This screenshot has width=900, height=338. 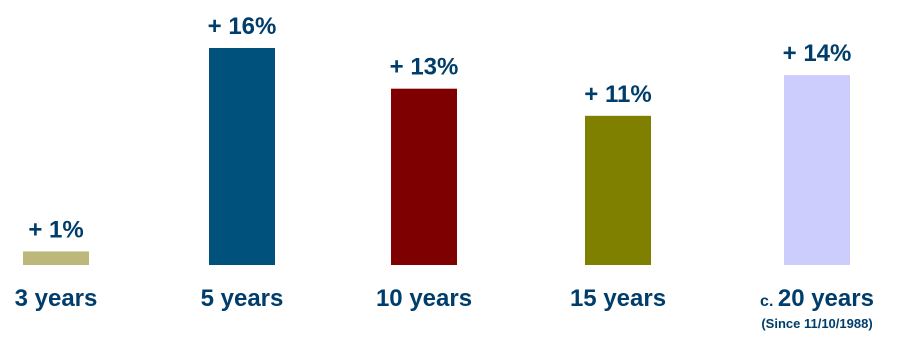 What do you see at coordinates (618, 298) in the screenshot?
I see `category-label-4: 15 years` at bounding box center [618, 298].